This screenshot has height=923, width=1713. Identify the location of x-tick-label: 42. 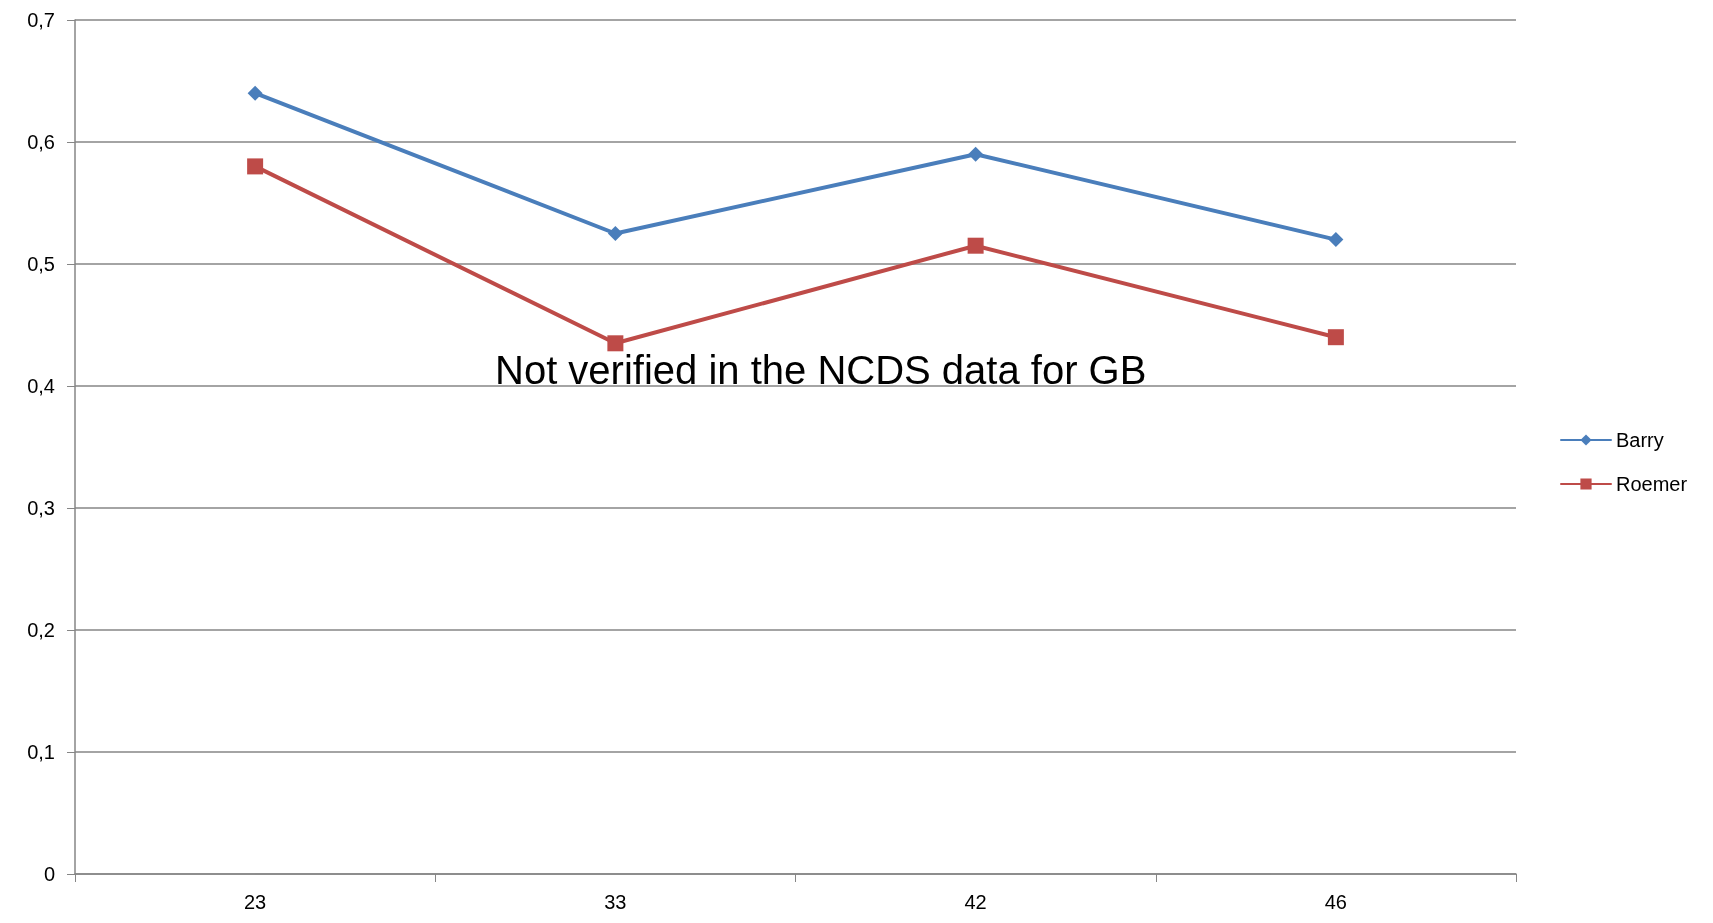
(975, 902).